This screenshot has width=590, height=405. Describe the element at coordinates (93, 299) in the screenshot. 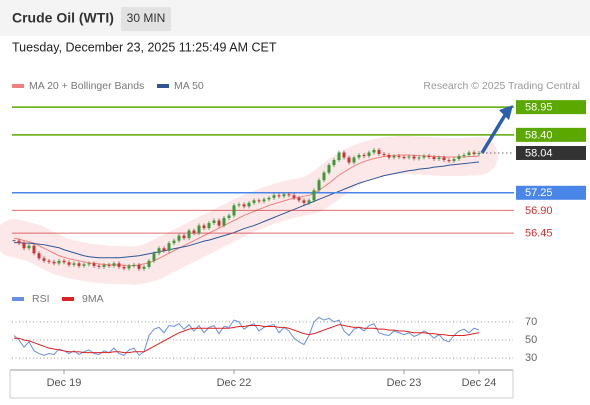

I see `legend-label: 9MA` at that location.